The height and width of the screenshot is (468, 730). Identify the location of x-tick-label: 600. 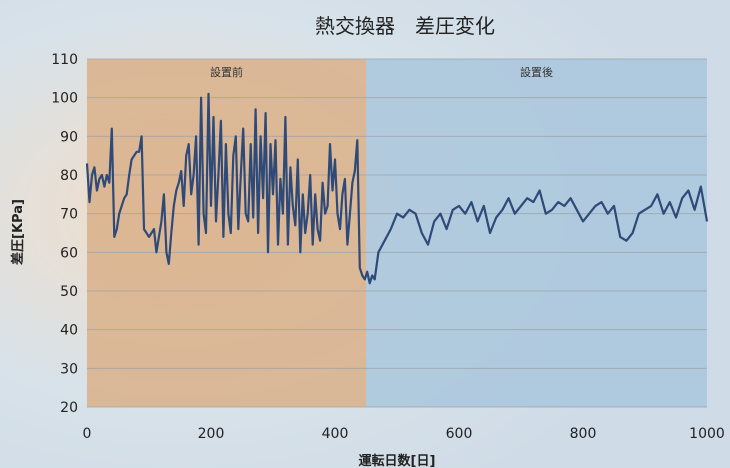
(459, 434).